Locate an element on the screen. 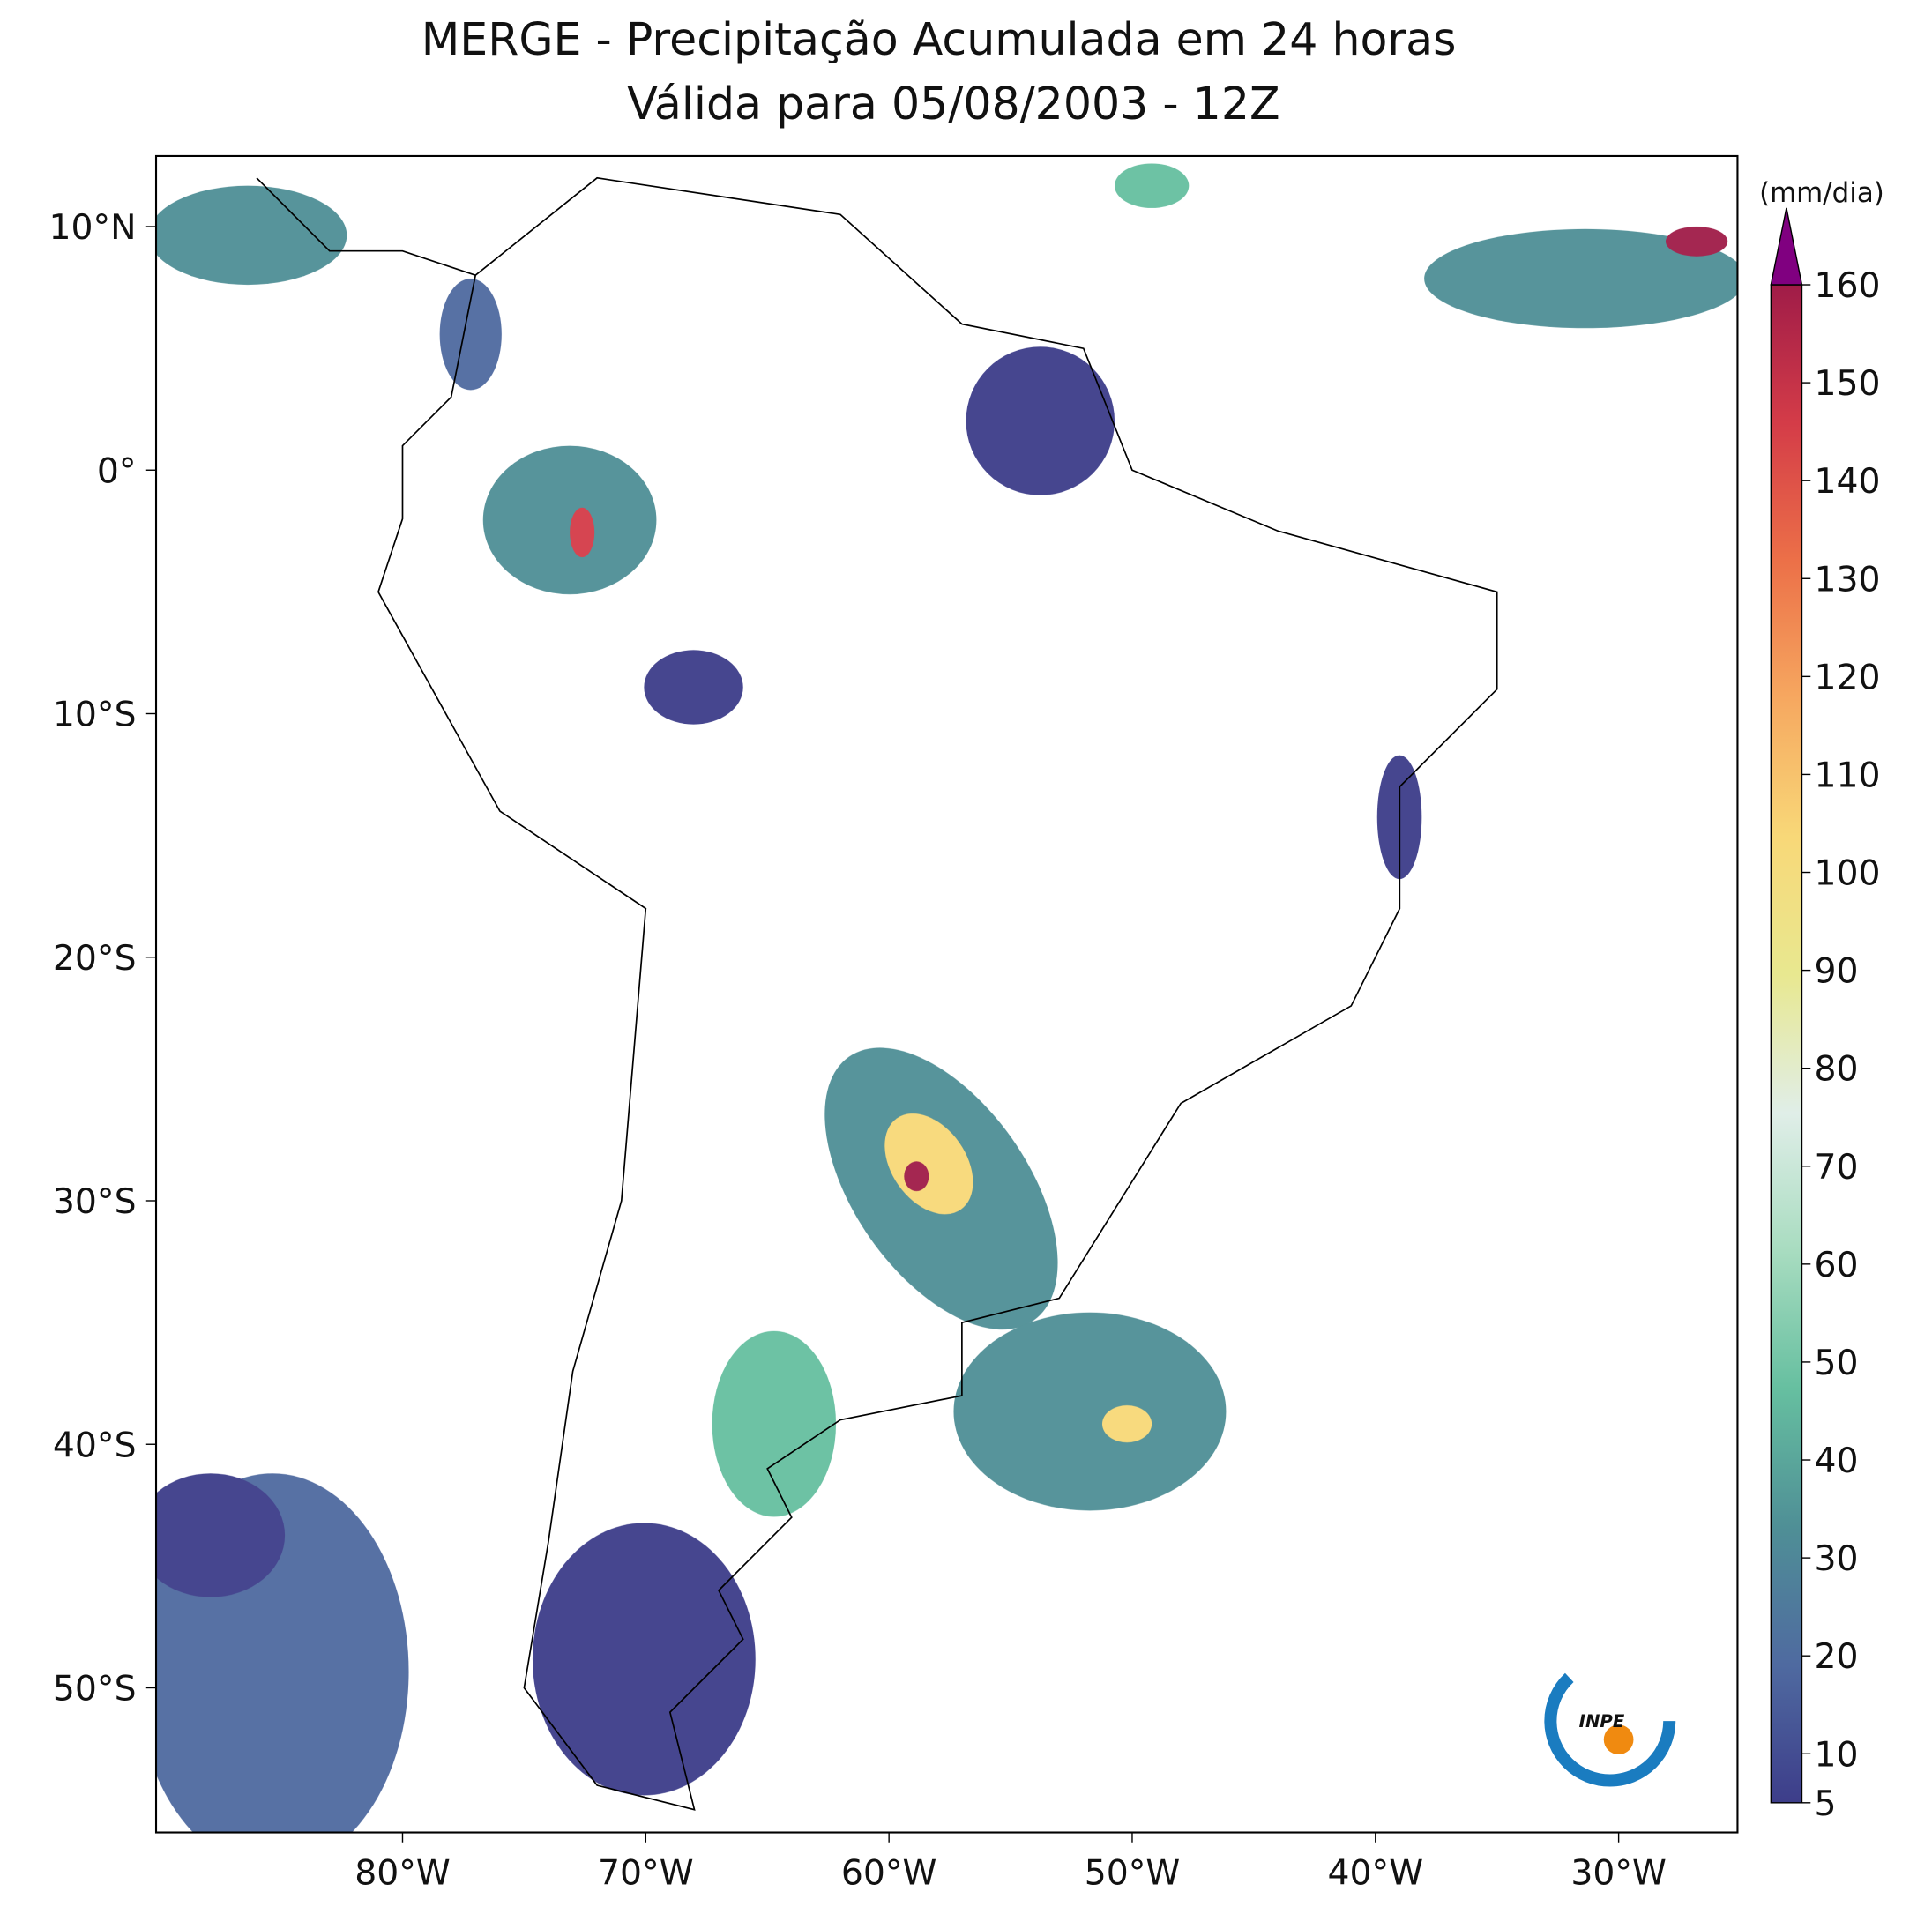 The height and width of the screenshot is (1914, 1932). y-tick-label: 50°S is located at coordinates (95, 1689).